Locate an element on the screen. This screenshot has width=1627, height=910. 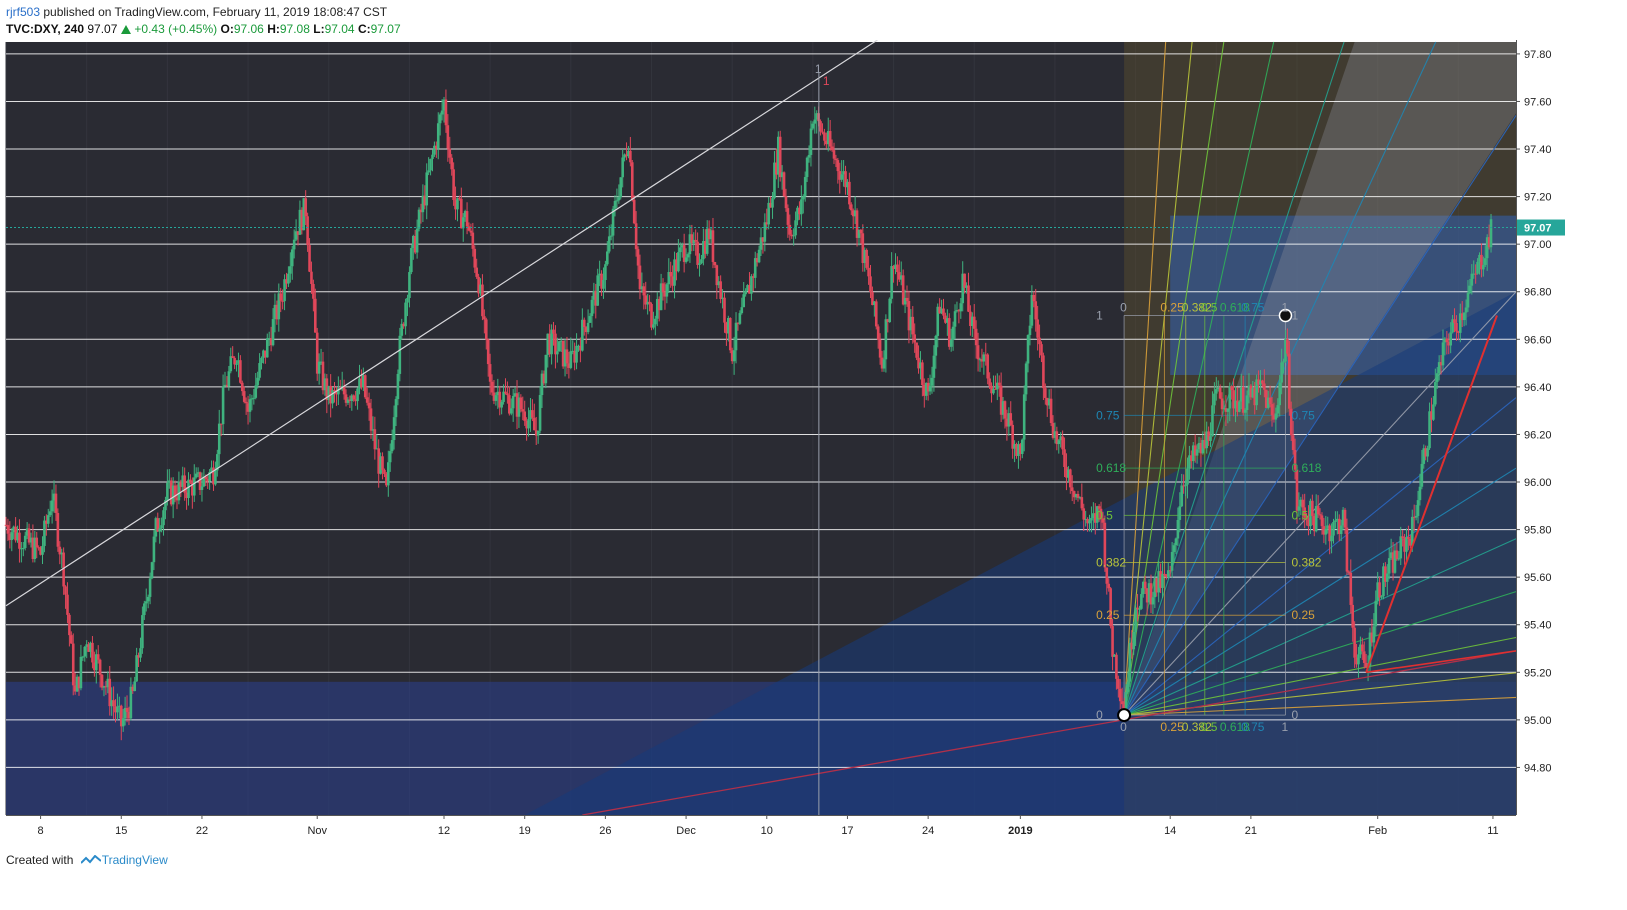
close-value: 97.07 is located at coordinates (385, 29).